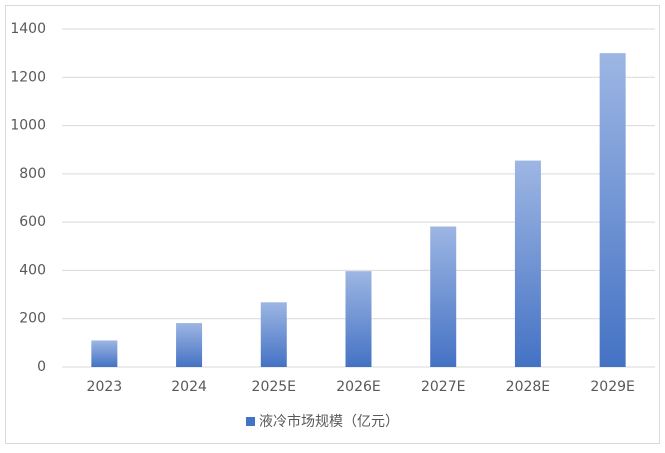 Image resolution: width=665 pixels, height=453 pixels. I want to click on x-tick-label: 2027E, so click(443, 387).